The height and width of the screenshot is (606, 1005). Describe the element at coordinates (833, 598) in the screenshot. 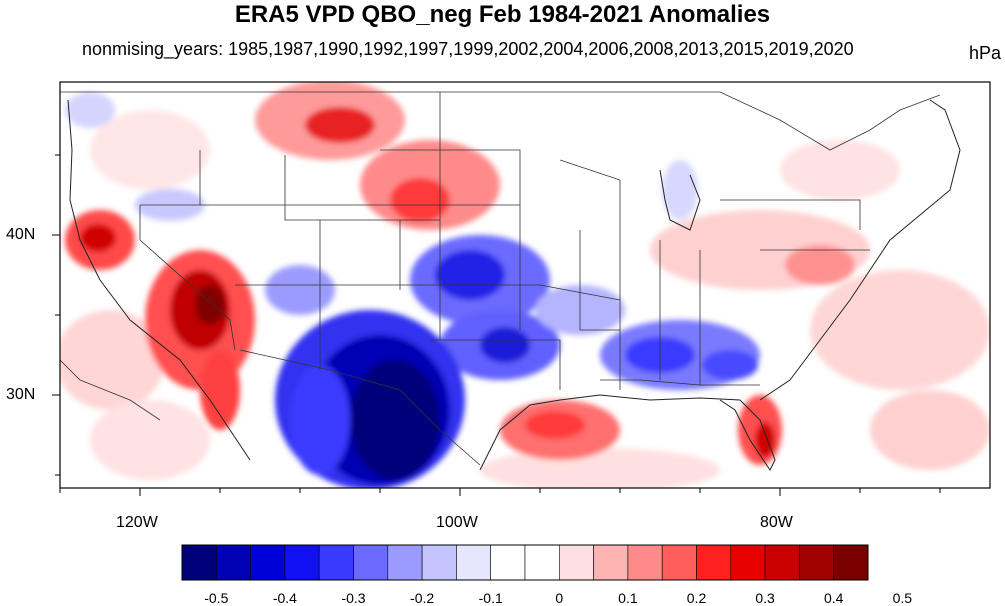

I see `colorbar-label: 0.4` at that location.